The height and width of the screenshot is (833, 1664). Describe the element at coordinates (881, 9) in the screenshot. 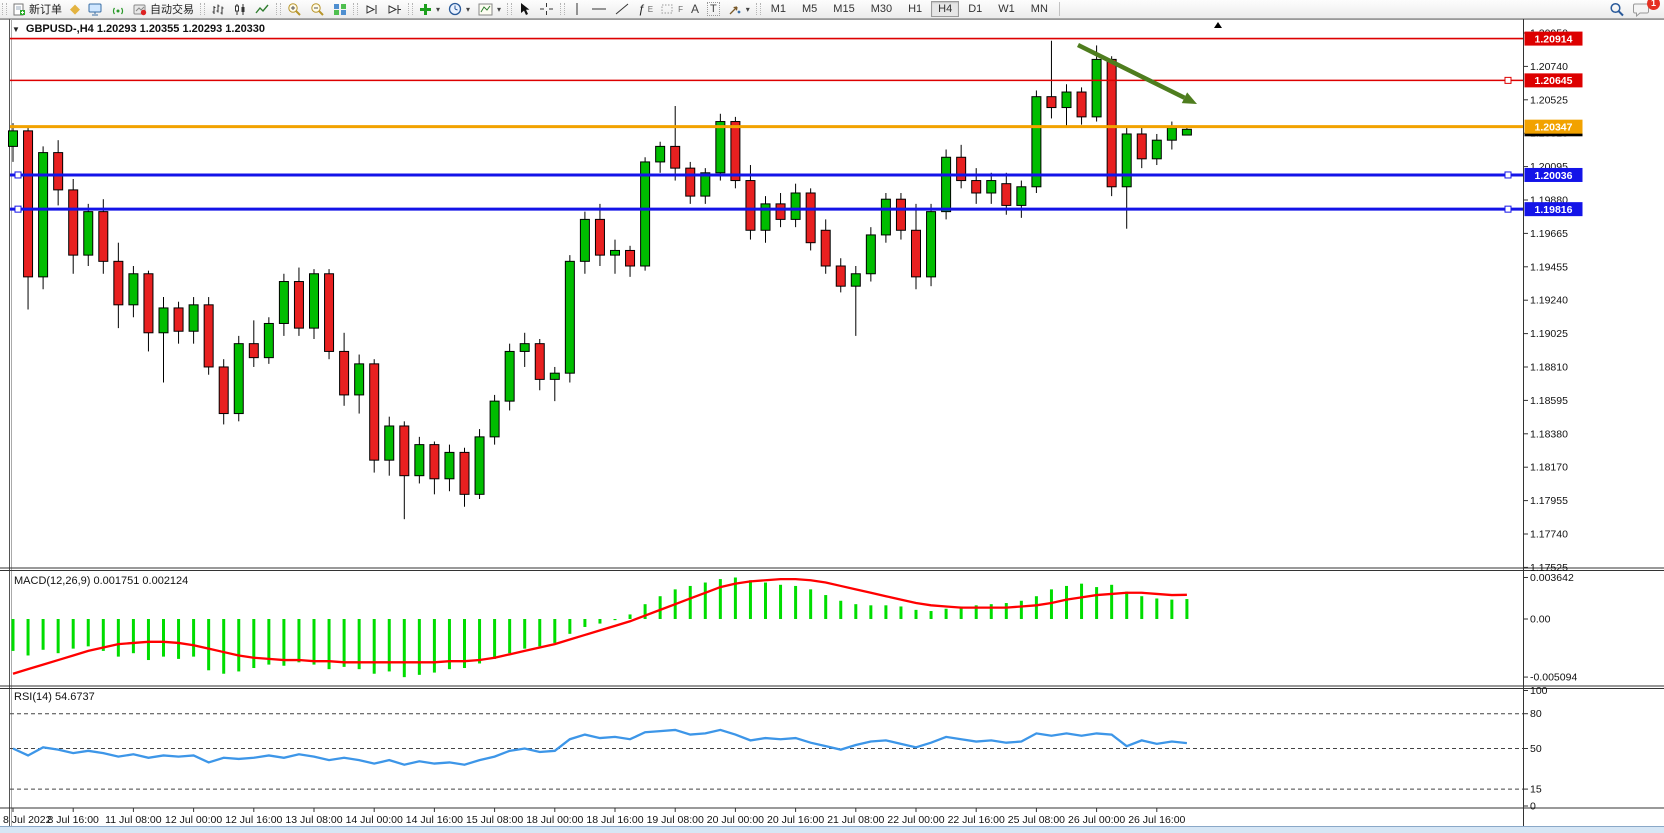

I see `timeframe-M30: M30` at that location.